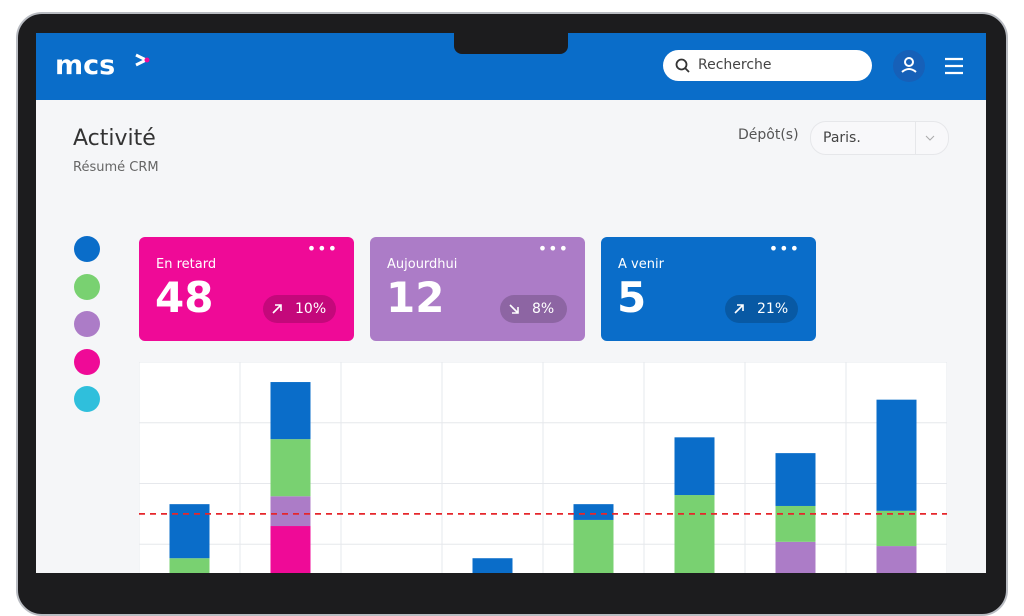  Describe the element at coordinates (632, 297) in the screenshot. I see `card-value: 5` at that location.